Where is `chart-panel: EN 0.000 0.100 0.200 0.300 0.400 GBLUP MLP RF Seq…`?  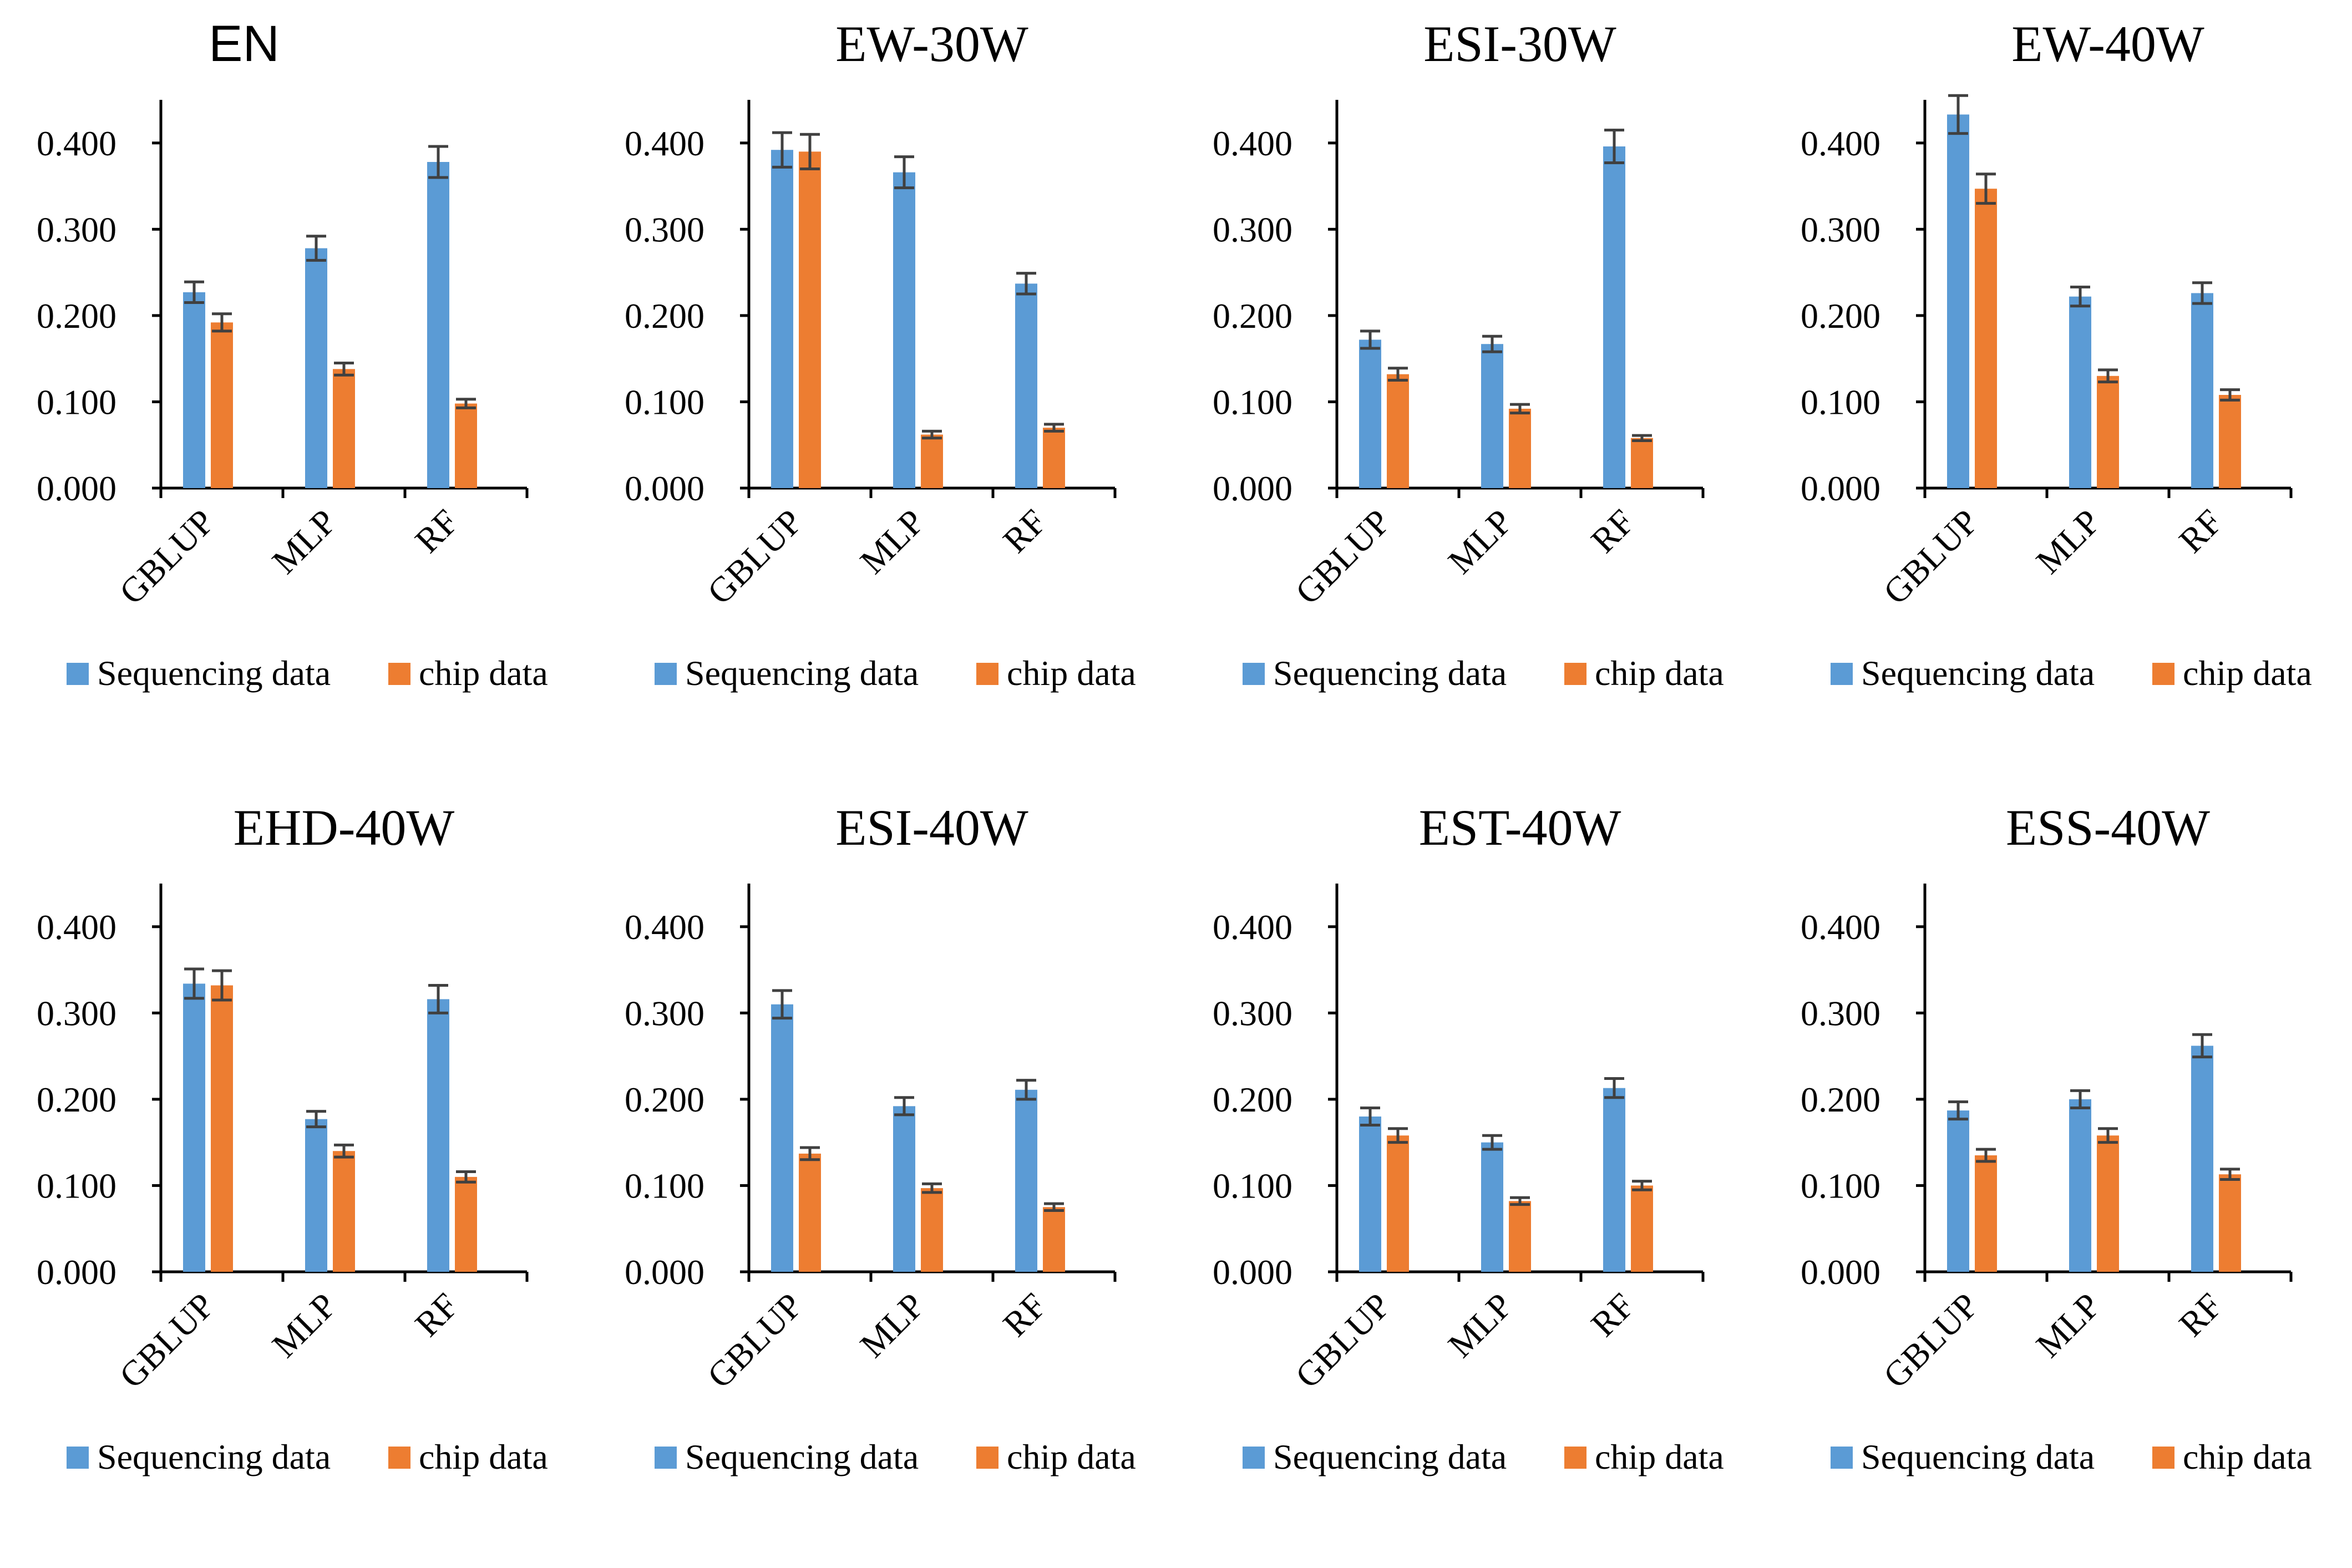
chart-panel: EN 0.000 0.100 0.200 0.300 0.400 GBLUP MLP RF Seq… is located at coordinates (294, 392).